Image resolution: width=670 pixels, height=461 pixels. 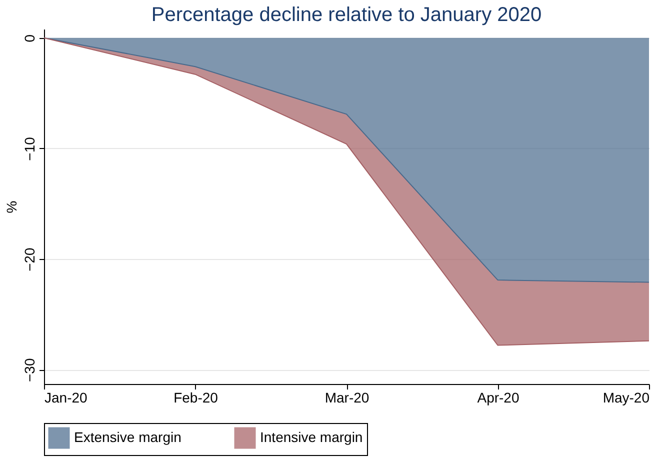 What do you see at coordinates (30, 370) in the screenshot?
I see `y-tick-label: −30` at bounding box center [30, 370].